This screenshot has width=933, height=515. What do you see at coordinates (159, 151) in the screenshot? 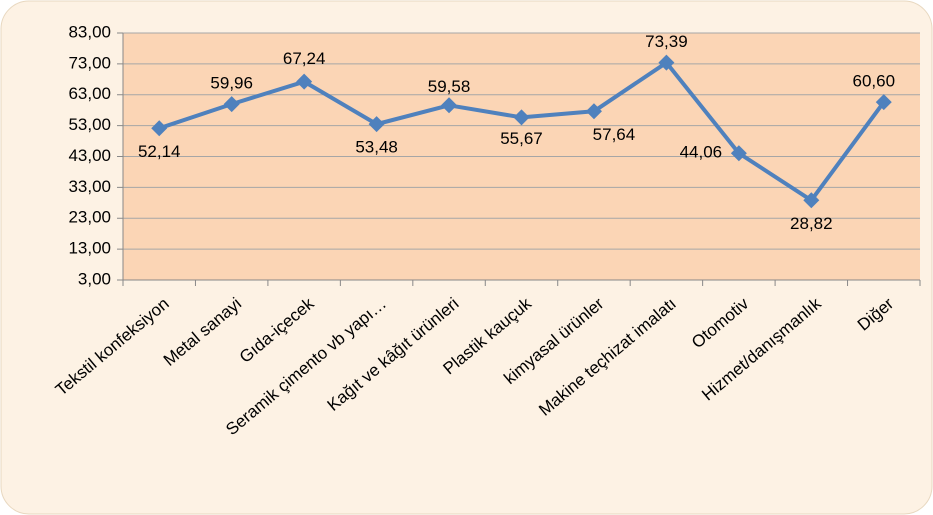
I see `data-label: 52,14` at bounding box center [159, 151].